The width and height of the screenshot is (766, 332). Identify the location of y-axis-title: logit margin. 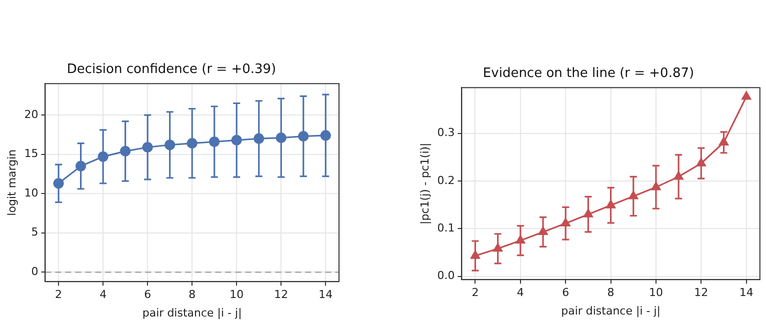
(11, 182).